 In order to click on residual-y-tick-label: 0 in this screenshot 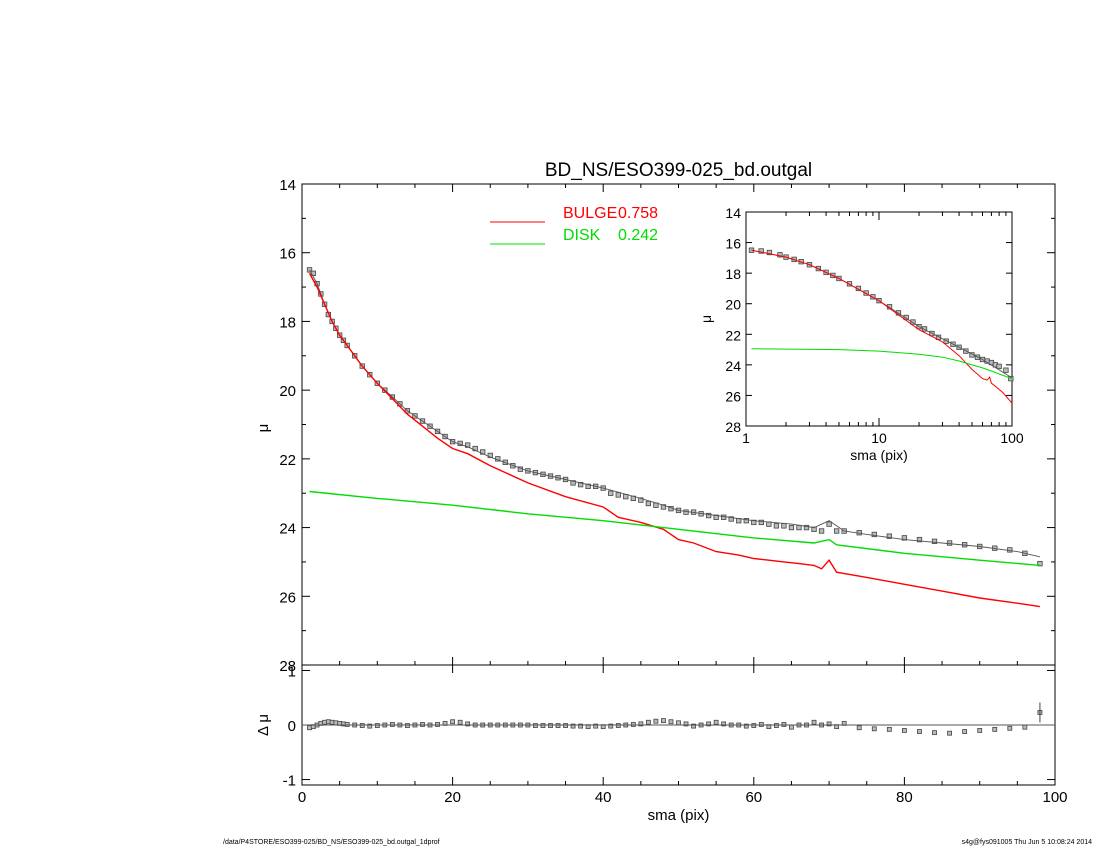, I will do `click(292, 726)`.